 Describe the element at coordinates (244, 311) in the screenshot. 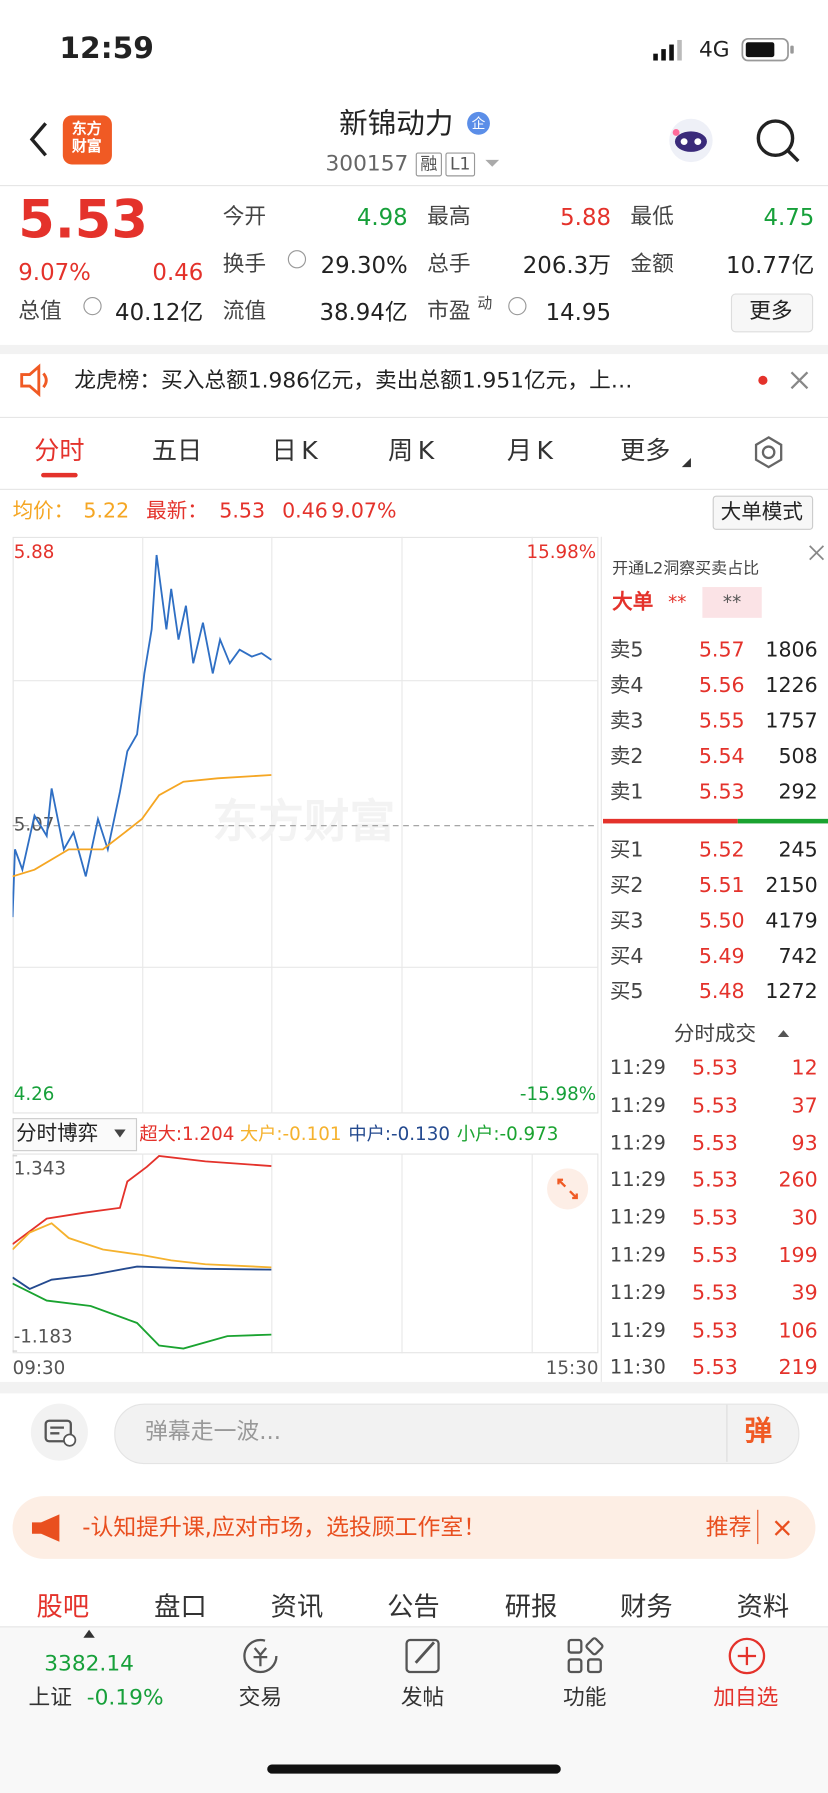

I see `stat-label: 流值` at that location.